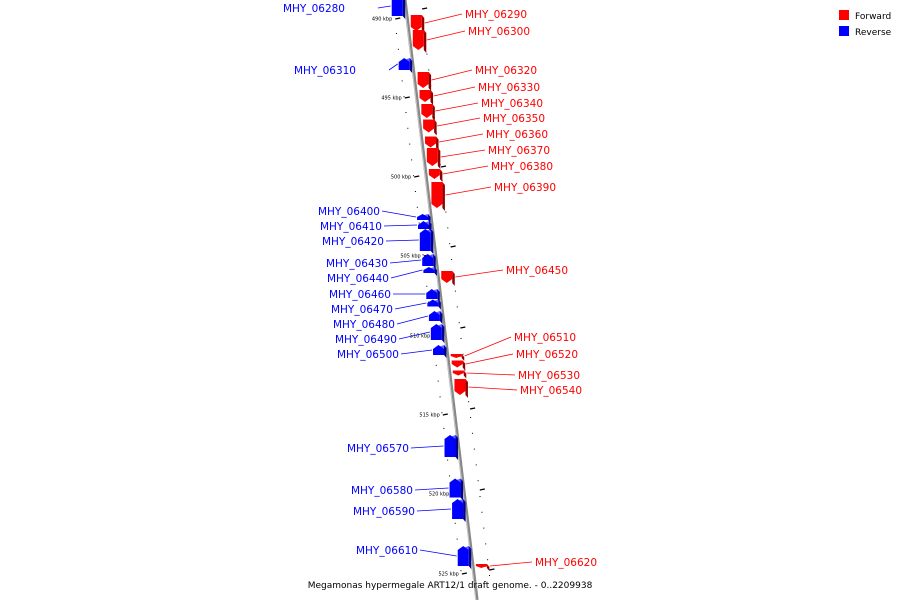  I want to click on gene-mhy-06430: MHY_06430, so click(381, 262).